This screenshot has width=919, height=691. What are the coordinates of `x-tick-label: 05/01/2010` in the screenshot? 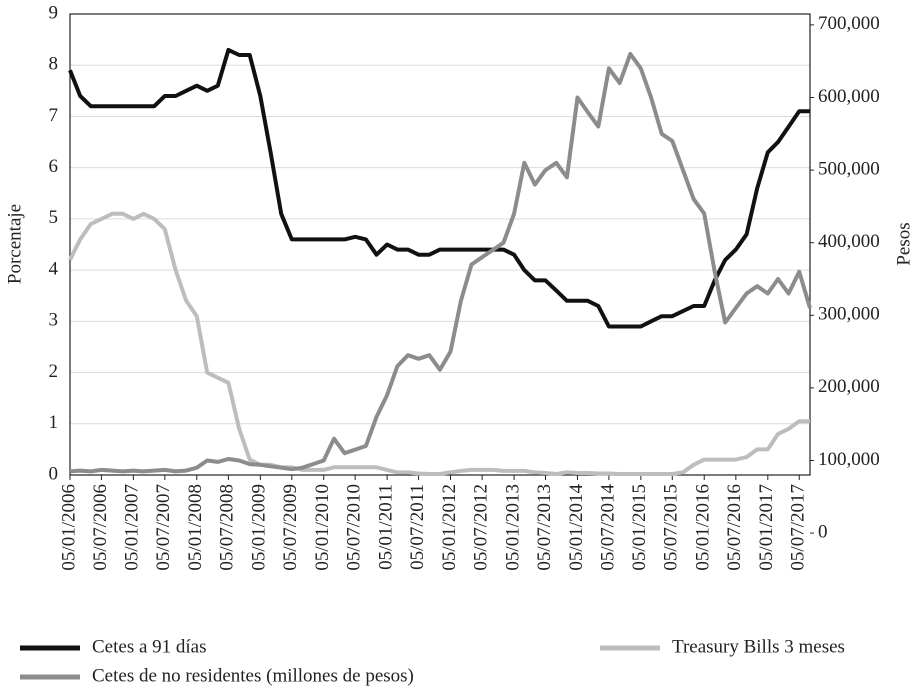 It's located at (322, 527).